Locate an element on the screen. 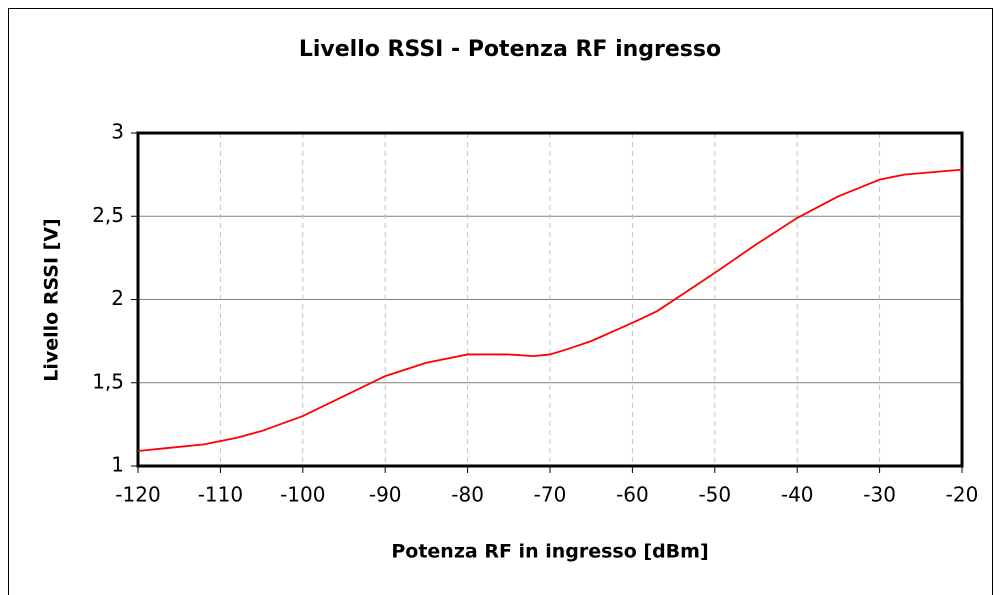 Image resolution: width=1001 pixels, height=595 pixels. y-axis-label: Livello RSSI [V] is located at coordinates (52, 300).